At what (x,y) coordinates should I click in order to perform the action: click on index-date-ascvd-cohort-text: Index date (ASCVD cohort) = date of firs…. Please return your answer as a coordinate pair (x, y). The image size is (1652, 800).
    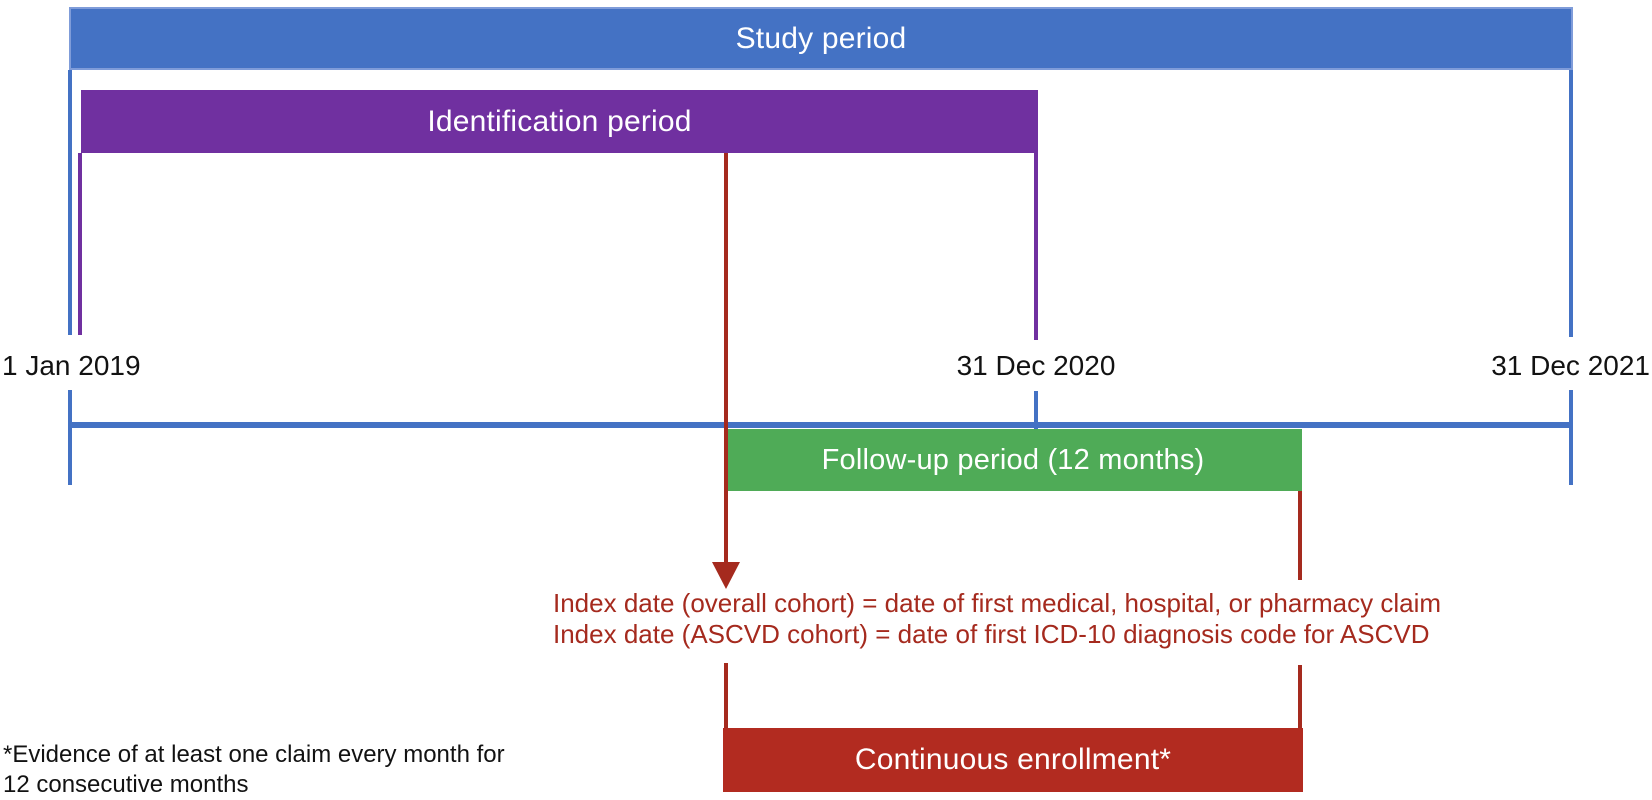
    Looking at the image, I should click on (991, 634).